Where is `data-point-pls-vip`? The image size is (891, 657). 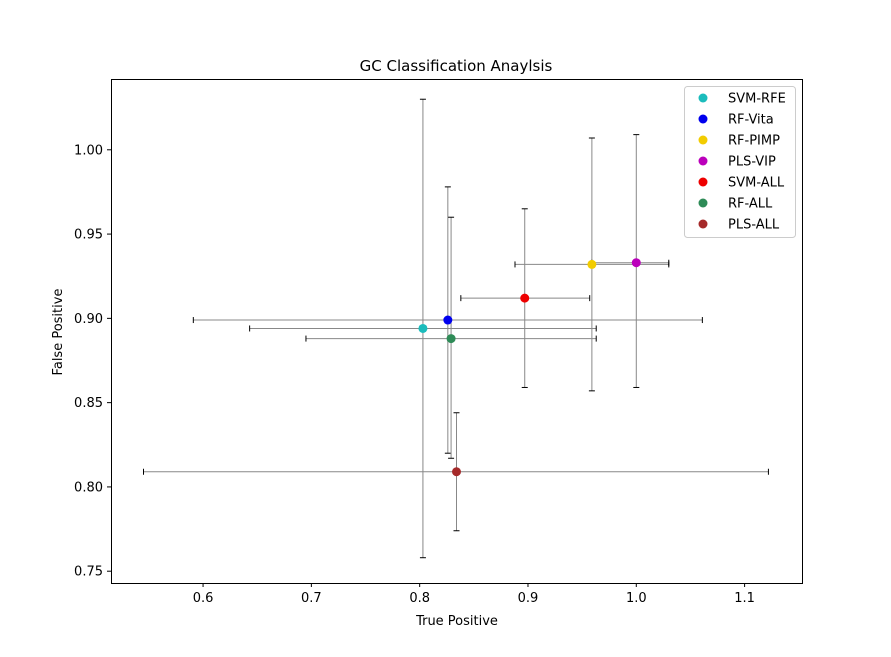 data-point-pls-vip is located at coordinates (636, 263).